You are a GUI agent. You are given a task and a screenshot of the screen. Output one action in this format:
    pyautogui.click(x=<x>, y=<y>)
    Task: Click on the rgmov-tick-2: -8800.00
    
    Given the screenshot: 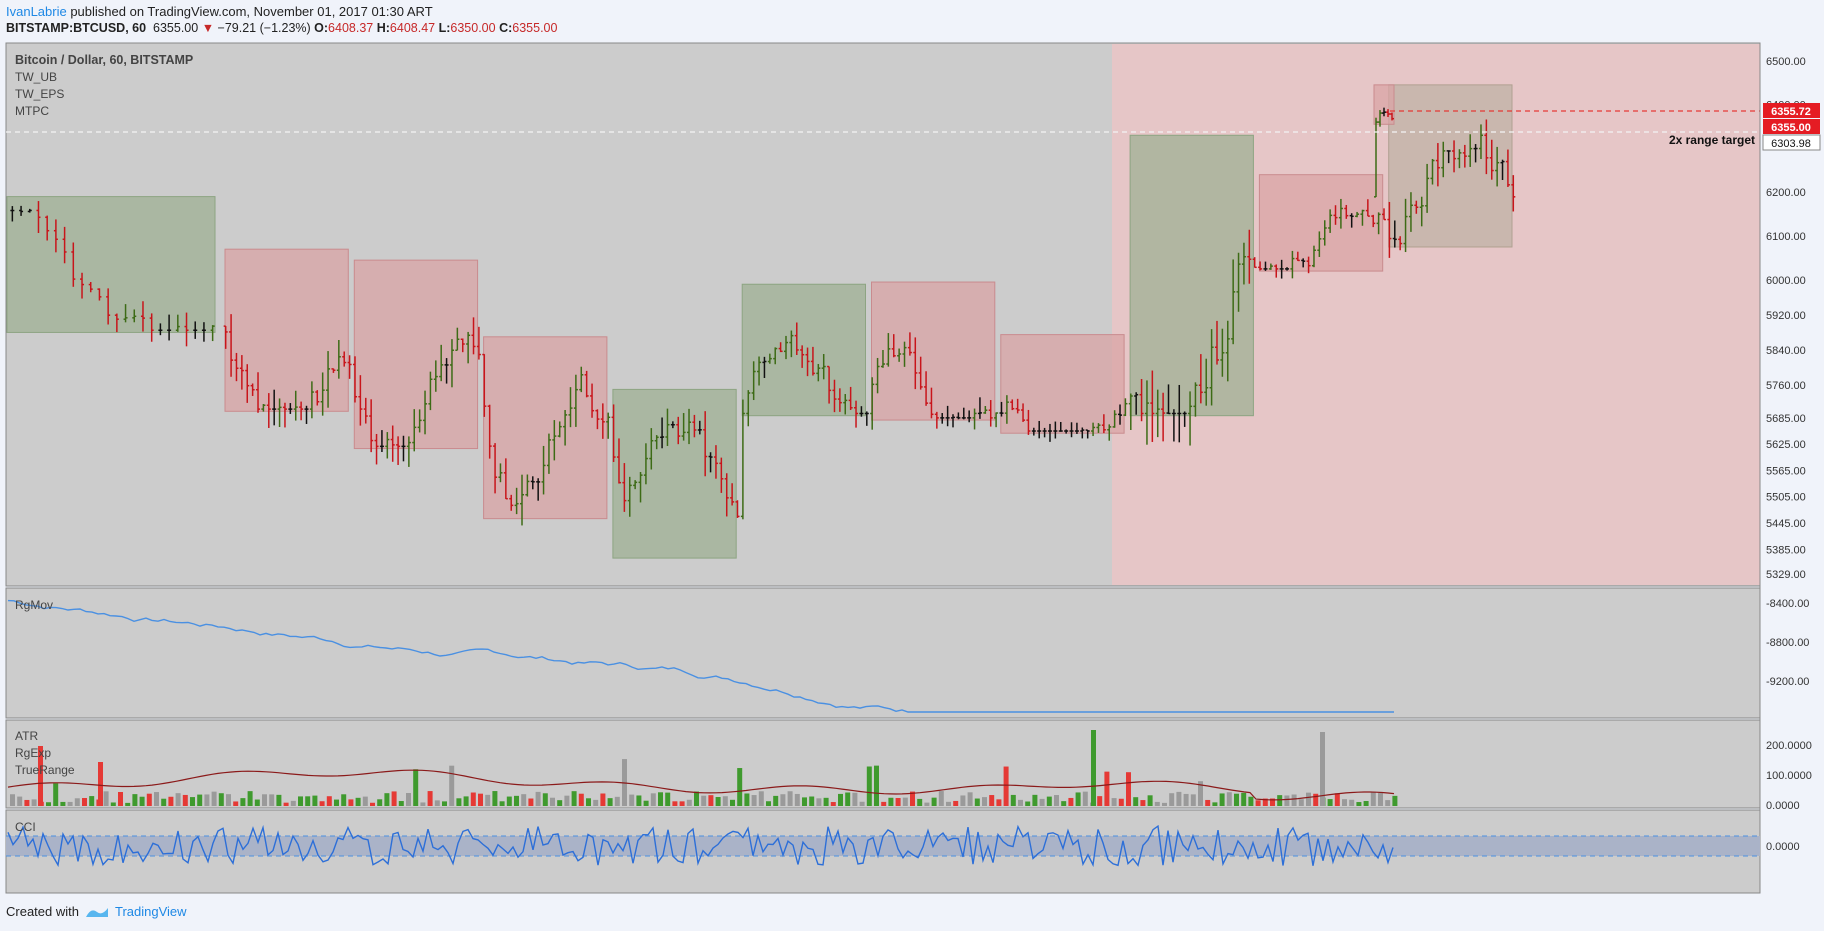 What is the action you would take?
    pyautogui.click(x=1787, y=643)
    